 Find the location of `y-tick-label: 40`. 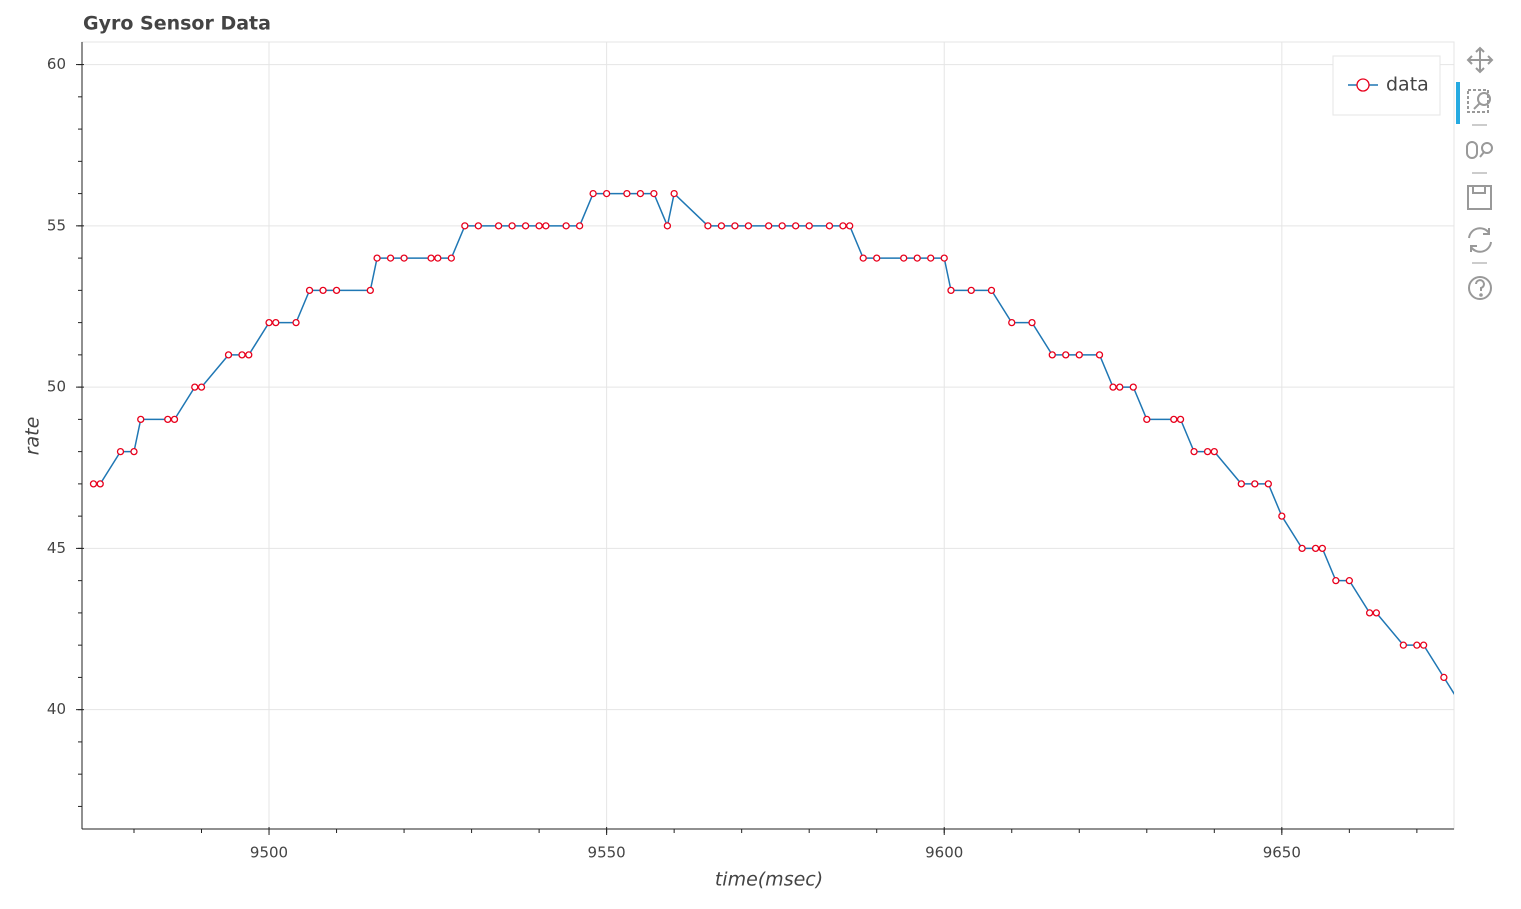

y-tick-label: 40 is located at coordinates (56, 709).